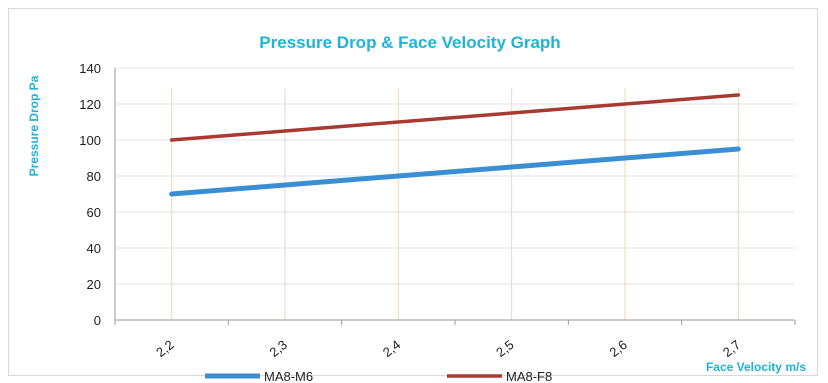 The image size is (828, 383). I want to click on legend-label-ma8-f8: MA8-F8, so click(529, 376).